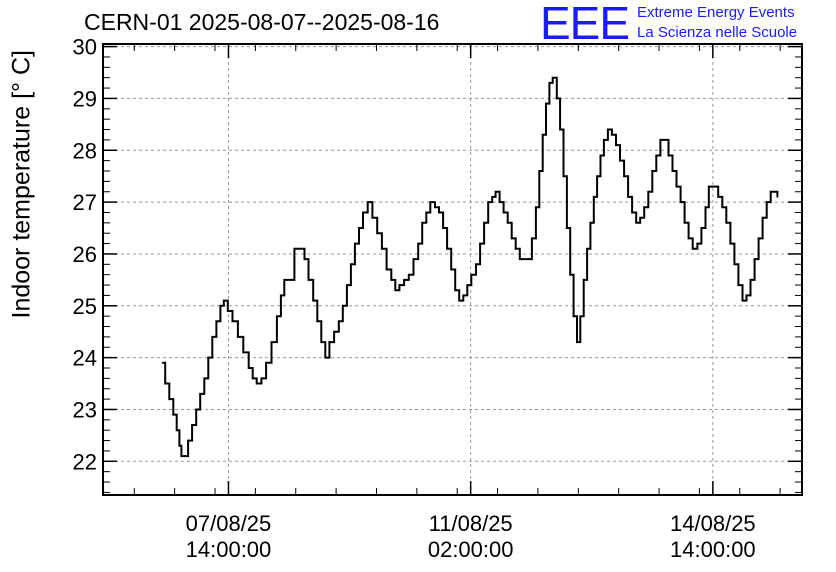 This screenshot has width=836, height=572. What do you see at coordinates (85, 202) in the screenshot?
I see `y-tick-label: 27` at bounding box center [85, 202].